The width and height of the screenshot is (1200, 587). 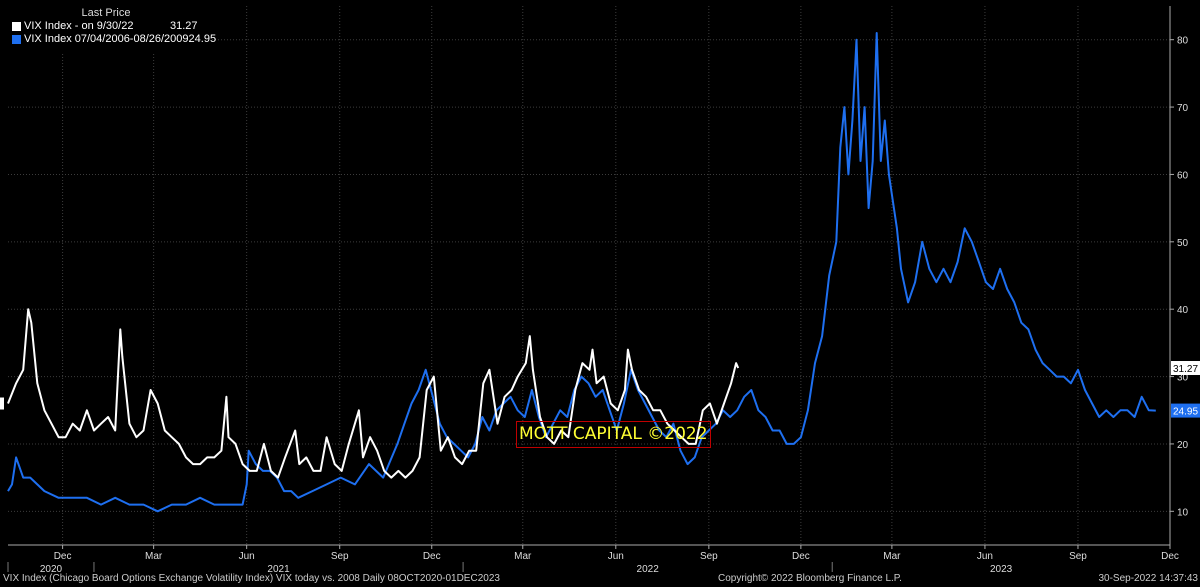 I want to click on y-tick-label: 80, so click(x=1183, y=41).